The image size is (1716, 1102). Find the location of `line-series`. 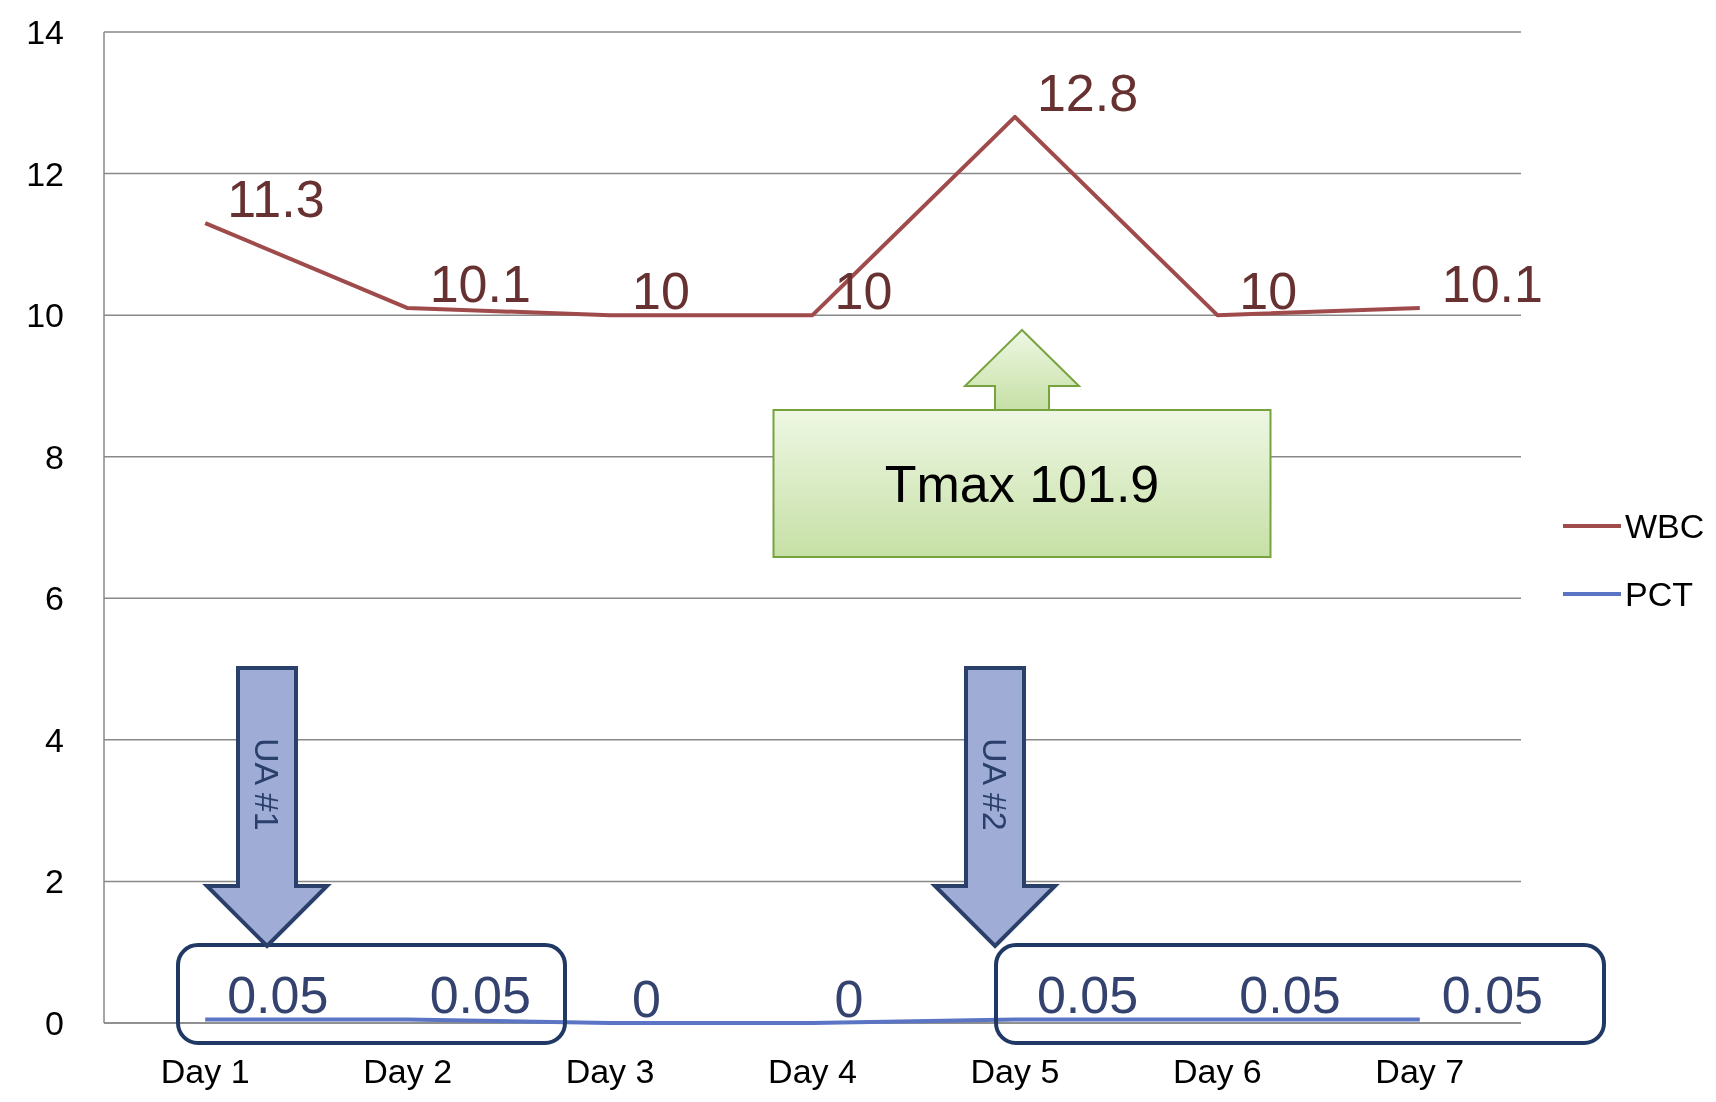

line-series is located at coordinates (812, 216).